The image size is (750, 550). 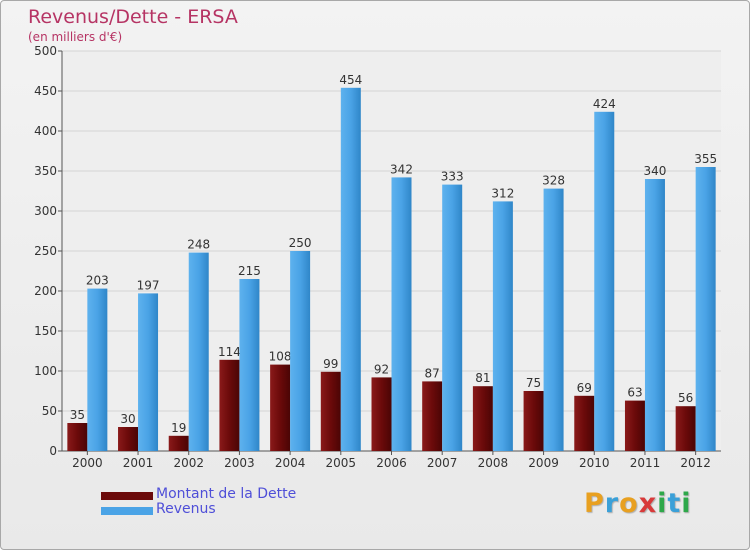 What do you see at coordinates (198, 245) in the screenshot?
I see `data-label-revenus: 248` at bounding box center [198, 245].